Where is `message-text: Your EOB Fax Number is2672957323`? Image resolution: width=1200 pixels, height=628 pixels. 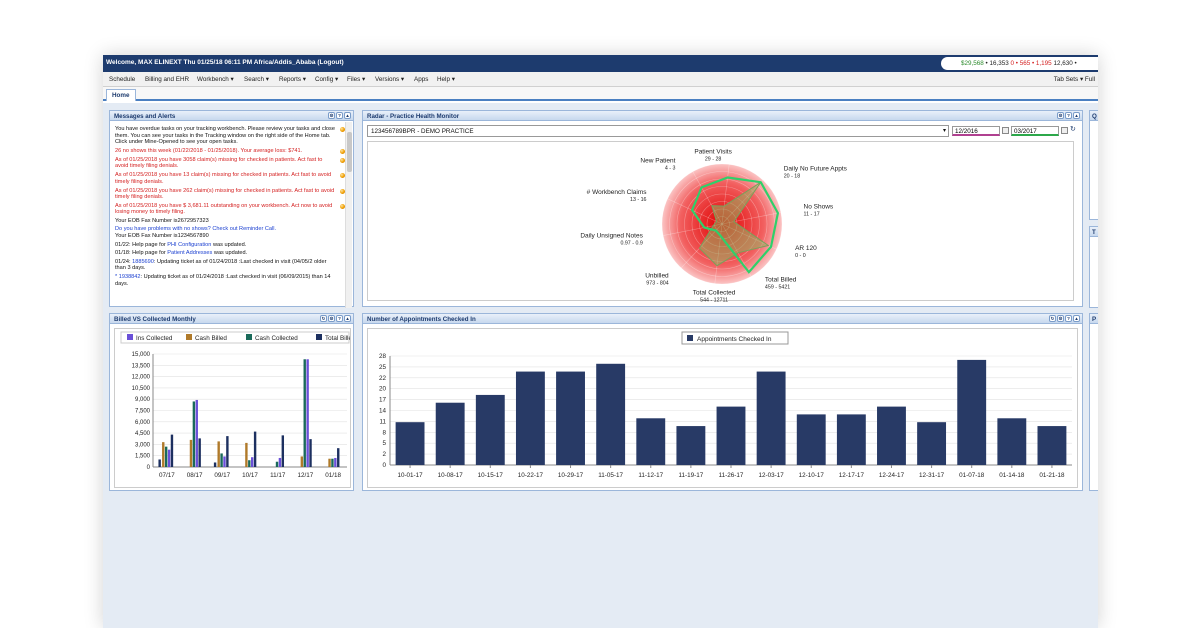
message-text: Your EOB Fax Number is2672957323 is located at coordinates (162, 221).